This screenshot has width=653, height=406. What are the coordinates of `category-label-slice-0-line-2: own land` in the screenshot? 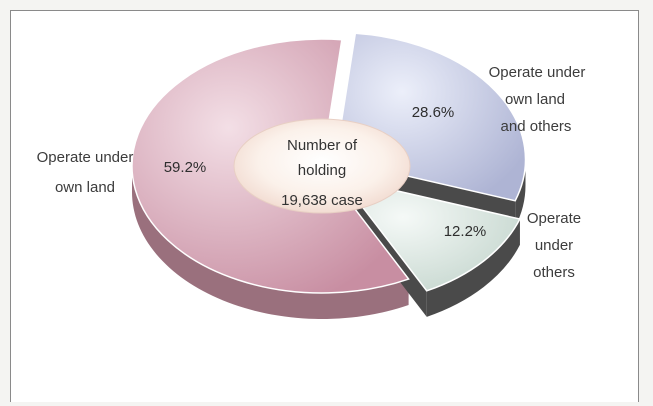 It's located at (85, 187).